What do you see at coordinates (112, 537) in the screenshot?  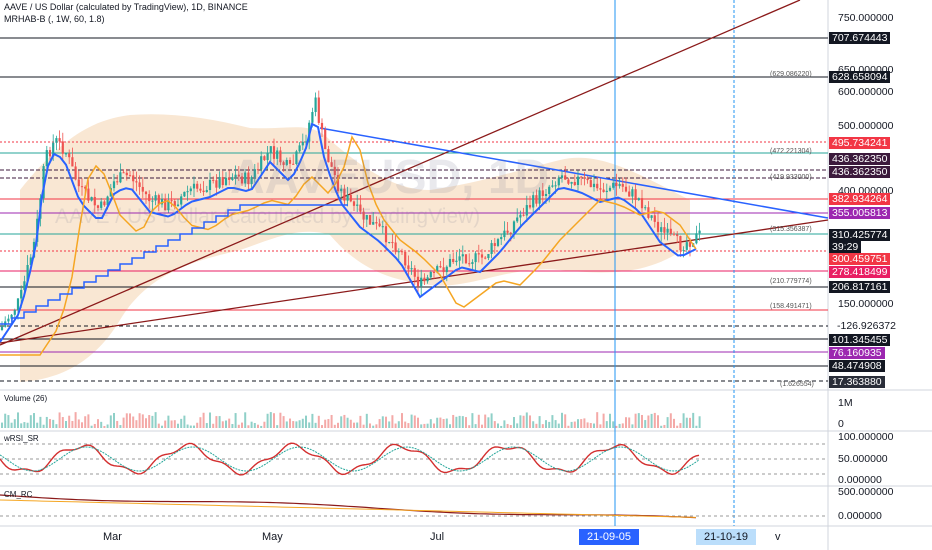 I see `time-label-mar: Mar` at bounding box center [112, 537].